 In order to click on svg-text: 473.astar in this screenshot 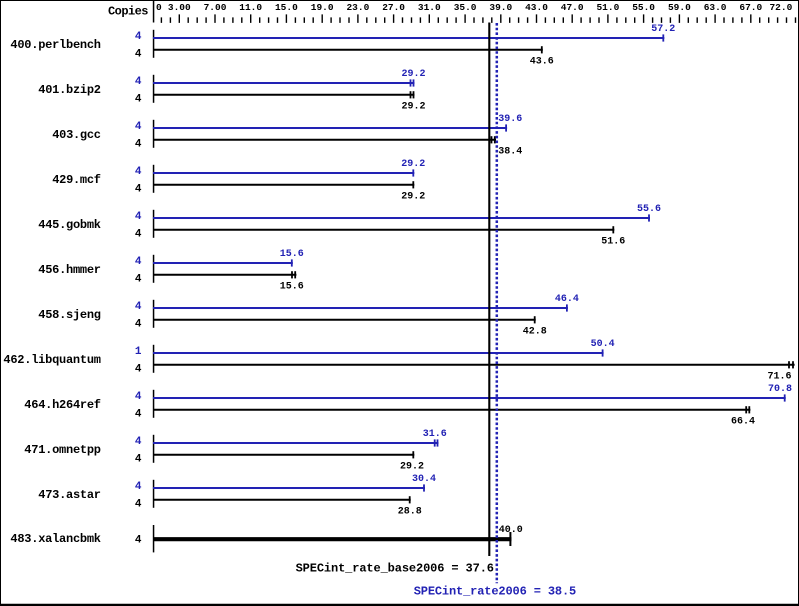, I will do `click(69, 495)`.